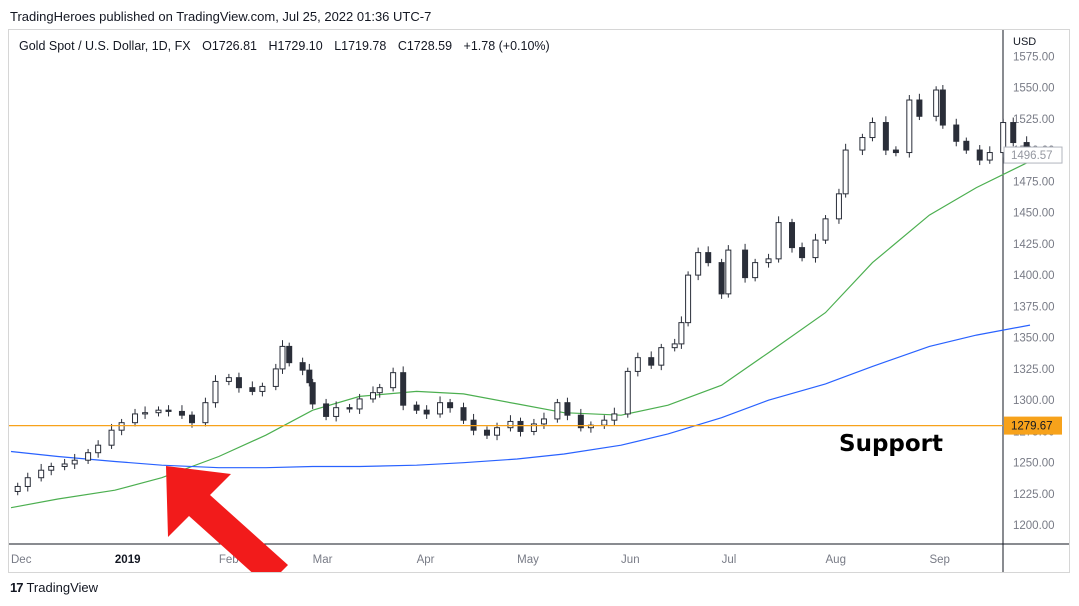  Describe the element at coordinates (1024, 42) in the screenshot. I see `y-axis-unit: USD` at that location.